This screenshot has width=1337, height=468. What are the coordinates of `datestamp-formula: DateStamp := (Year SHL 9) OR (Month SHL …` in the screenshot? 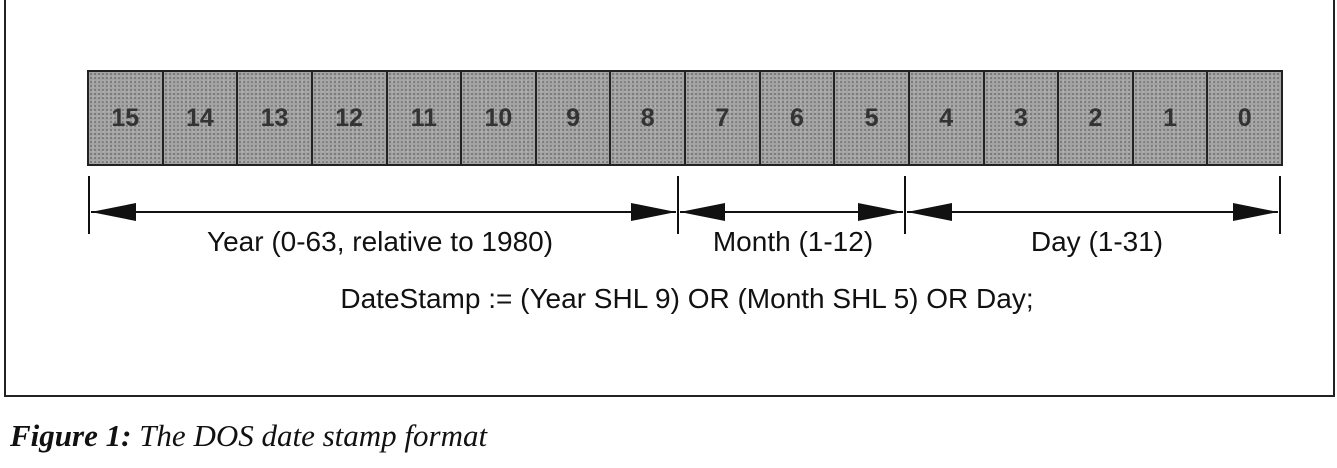 It's located at (687, 298).